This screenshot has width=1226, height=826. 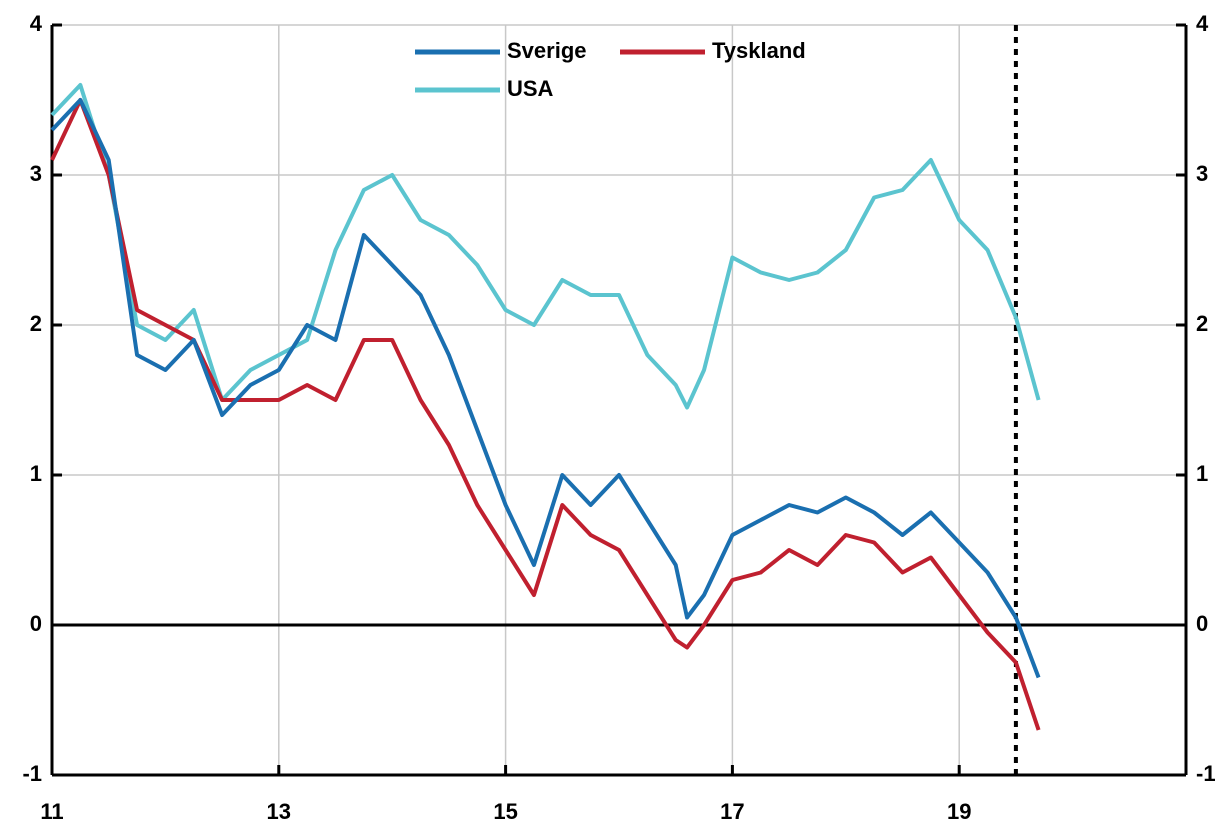 I want to click on y-tick-label: 1, so click(x=36, y=473).